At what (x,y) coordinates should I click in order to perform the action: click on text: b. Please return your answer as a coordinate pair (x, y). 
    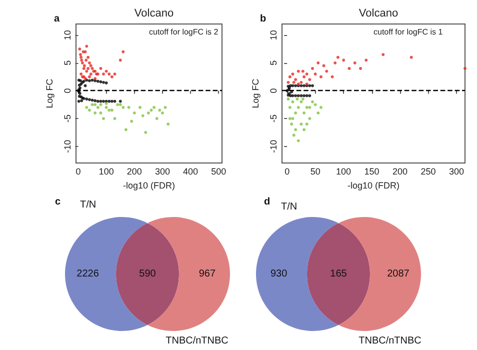
    Looking at the image, I should click on (263, 19).